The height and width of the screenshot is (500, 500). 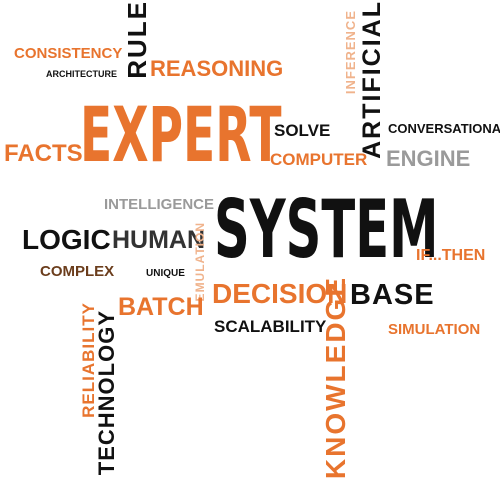 I want to click on word-knowledge: KNOWLEDGE, so click(x=335, y=378).